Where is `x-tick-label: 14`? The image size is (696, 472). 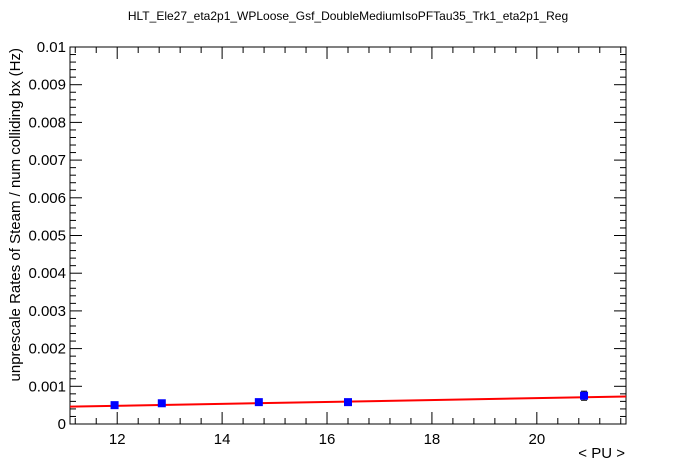
x-tick-label: 14 is located at coordinates (222, 439).